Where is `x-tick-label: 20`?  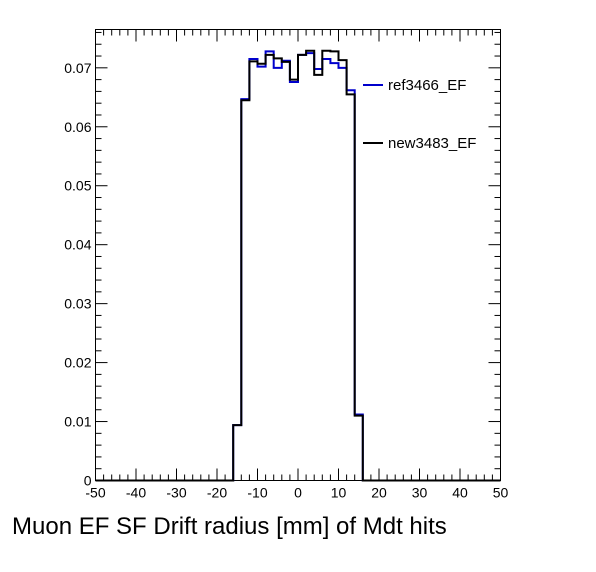
x-tick-label: 20 is located at coordinates (379, 493).